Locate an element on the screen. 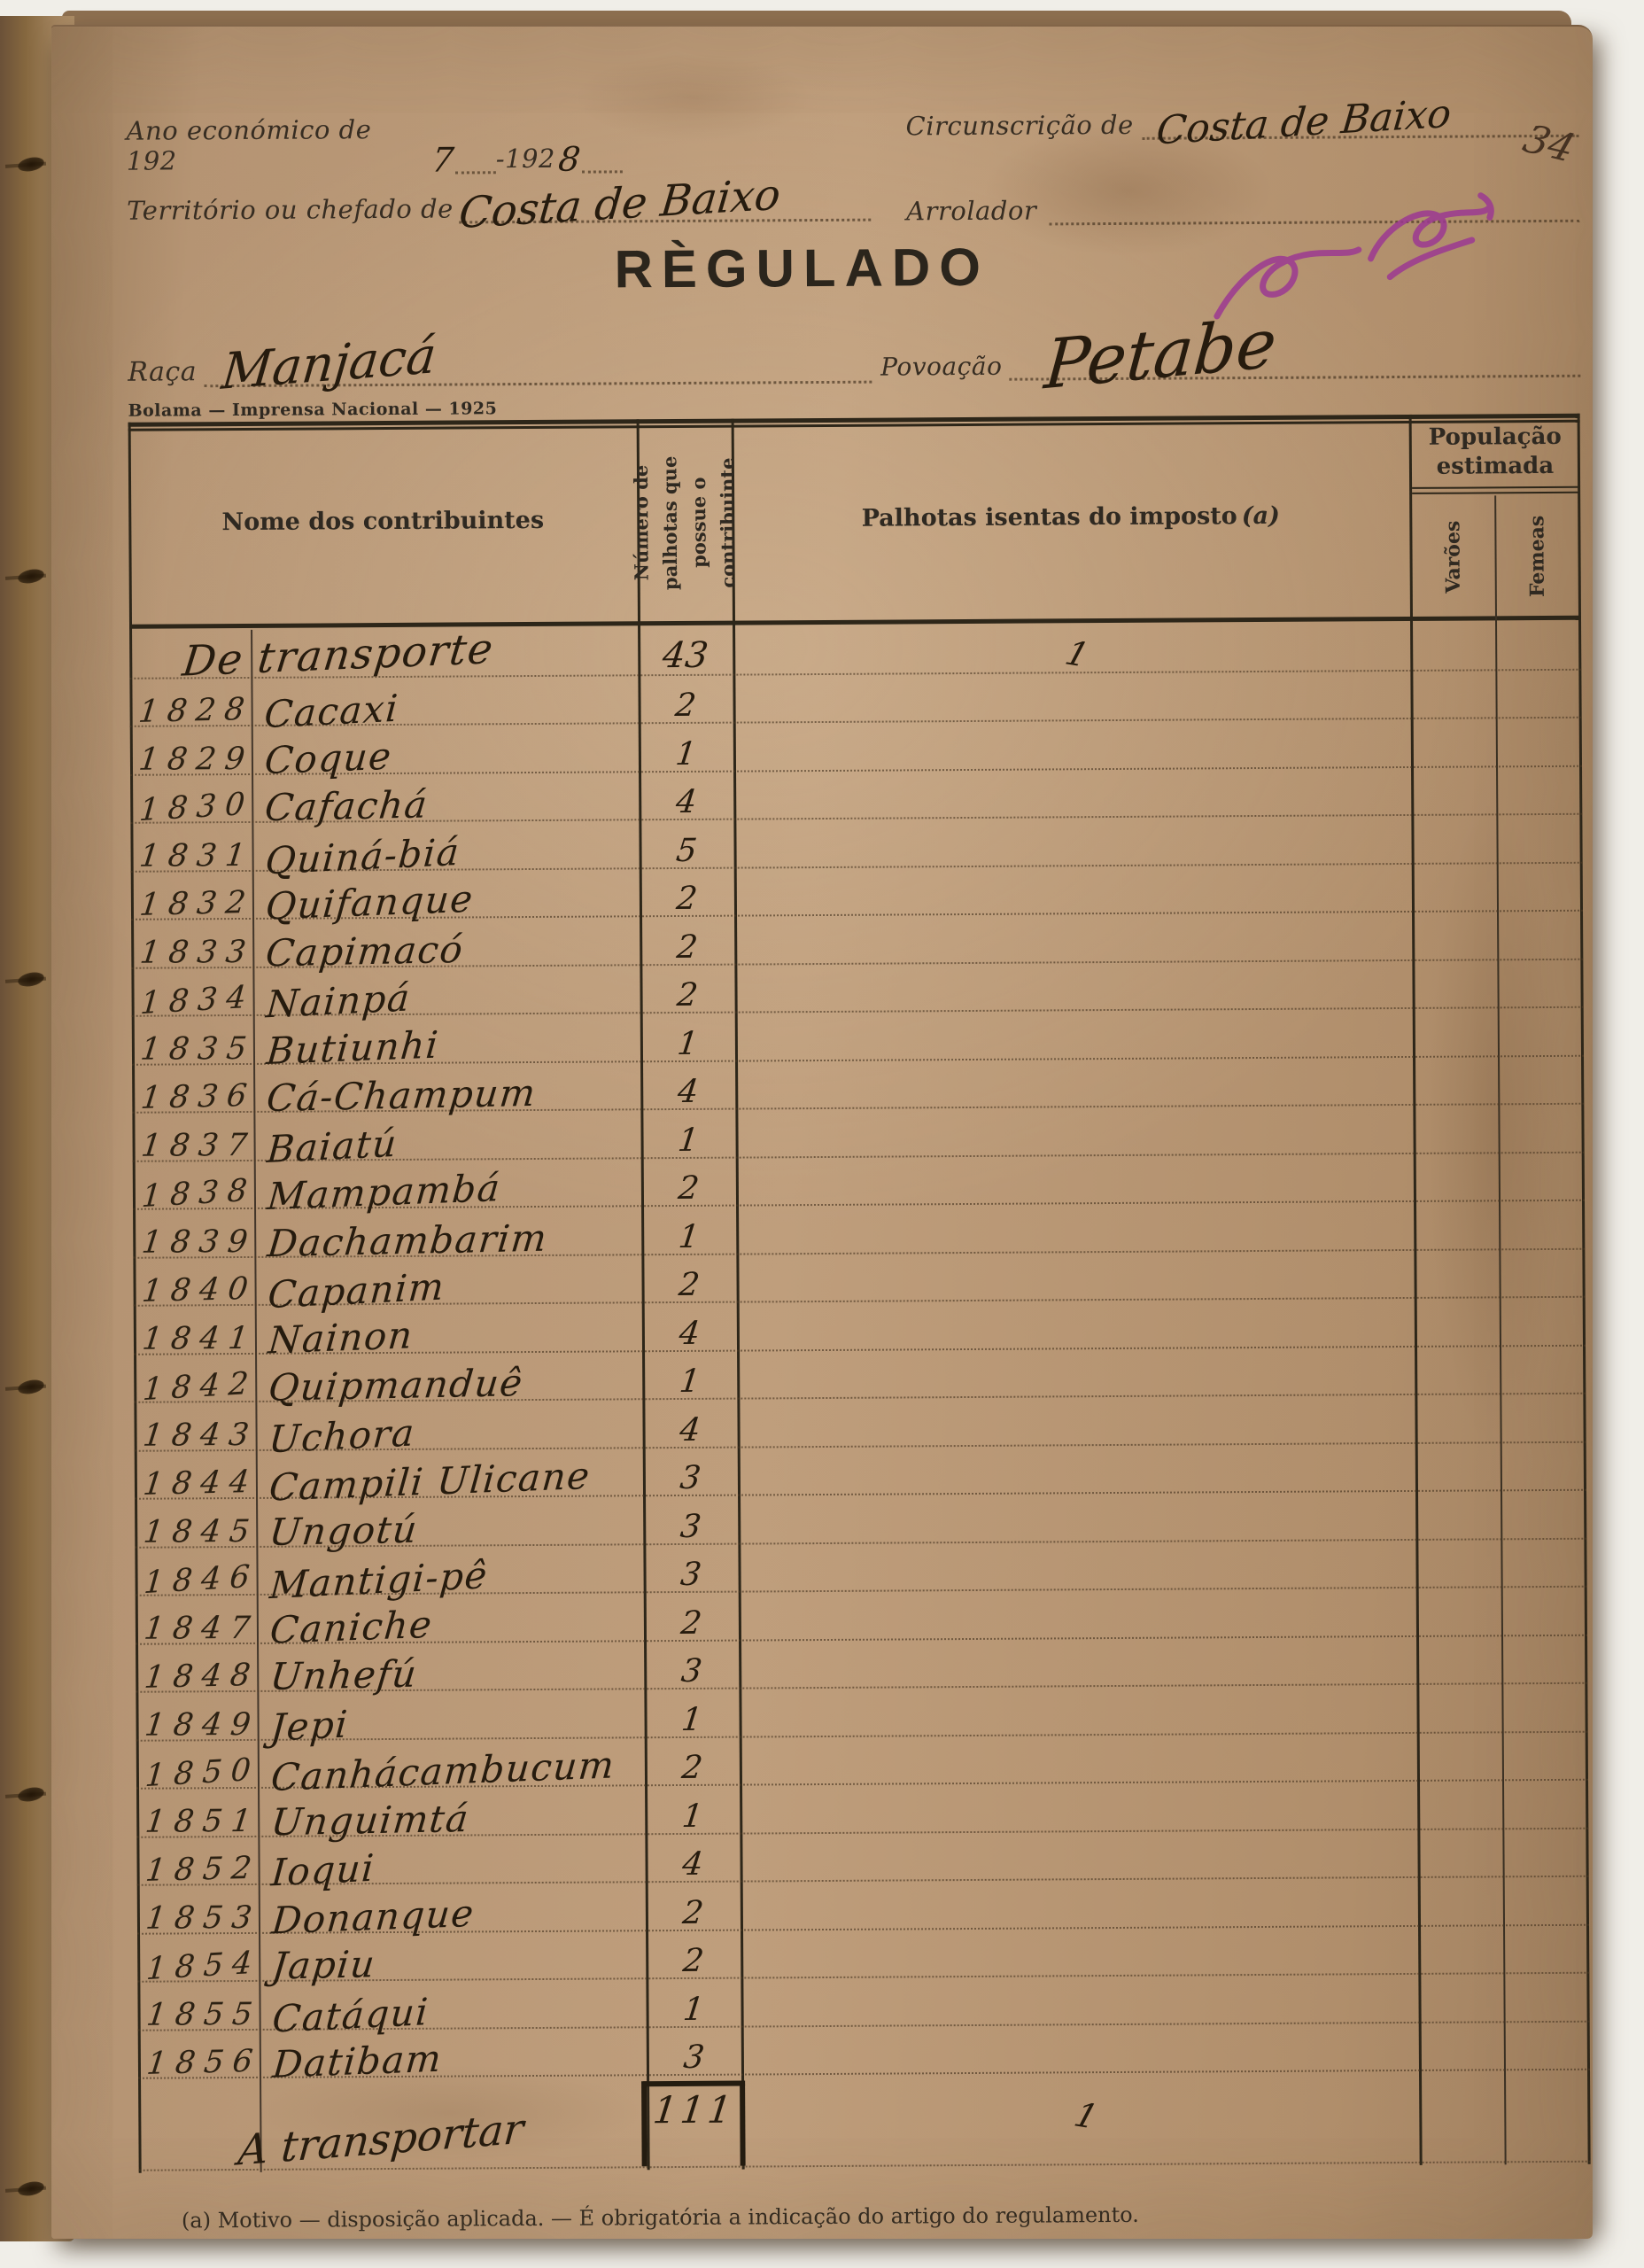 The height and width of the screenshot is (2268, 1644). row-number: 1856 is located at coordinates (204, 2062).